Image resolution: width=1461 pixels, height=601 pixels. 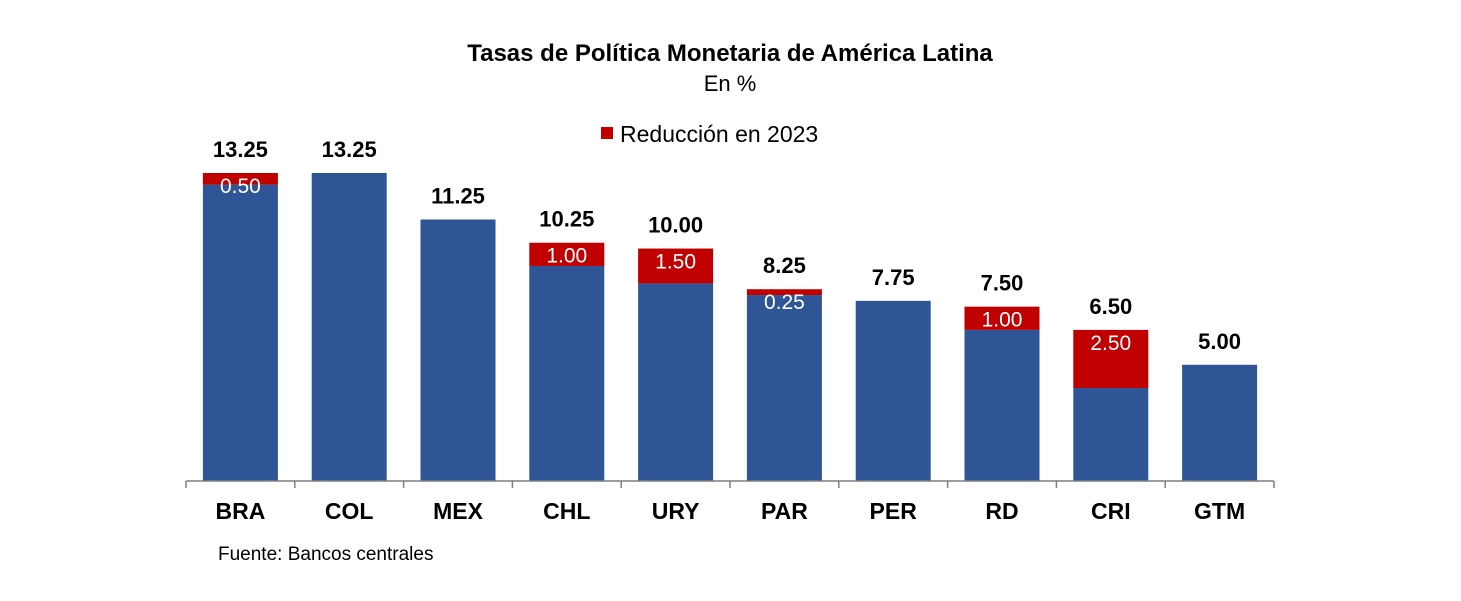 What do you see at coordinates (893, 390) in the screenshot?
I see `bar-base-per` at bounding box center [893, 390].